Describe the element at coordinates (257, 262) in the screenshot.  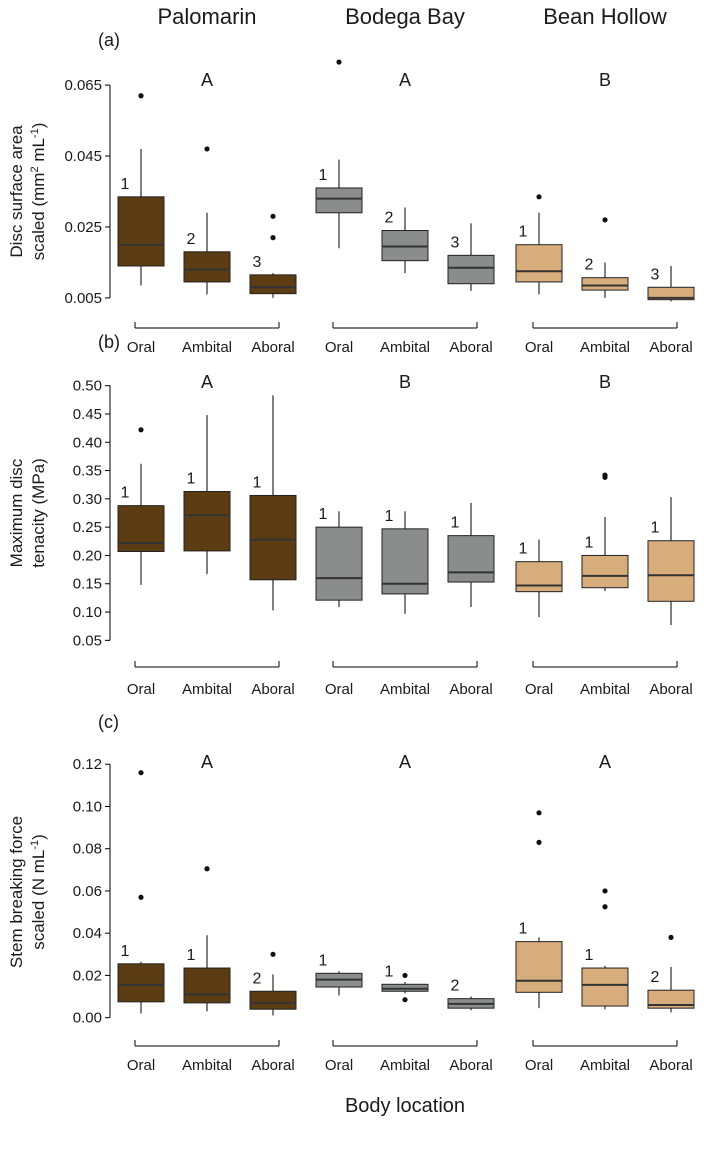
I see `group-number-label: 3` at that location.